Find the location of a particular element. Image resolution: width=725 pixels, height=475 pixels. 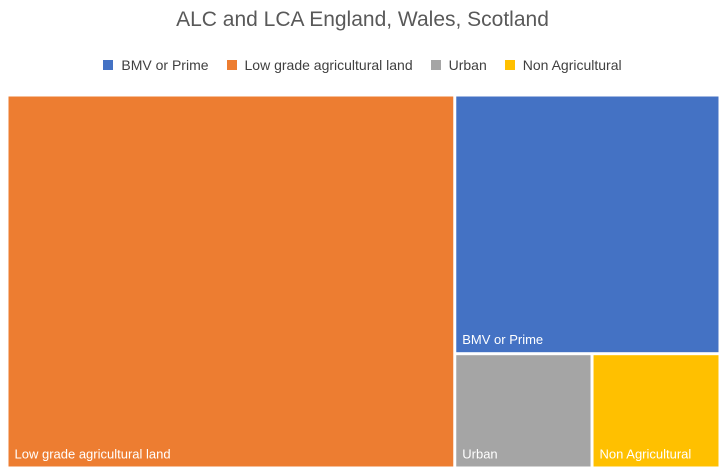

tile-non-agri-label: Non Agricultural is located at coordinates (646, 454).